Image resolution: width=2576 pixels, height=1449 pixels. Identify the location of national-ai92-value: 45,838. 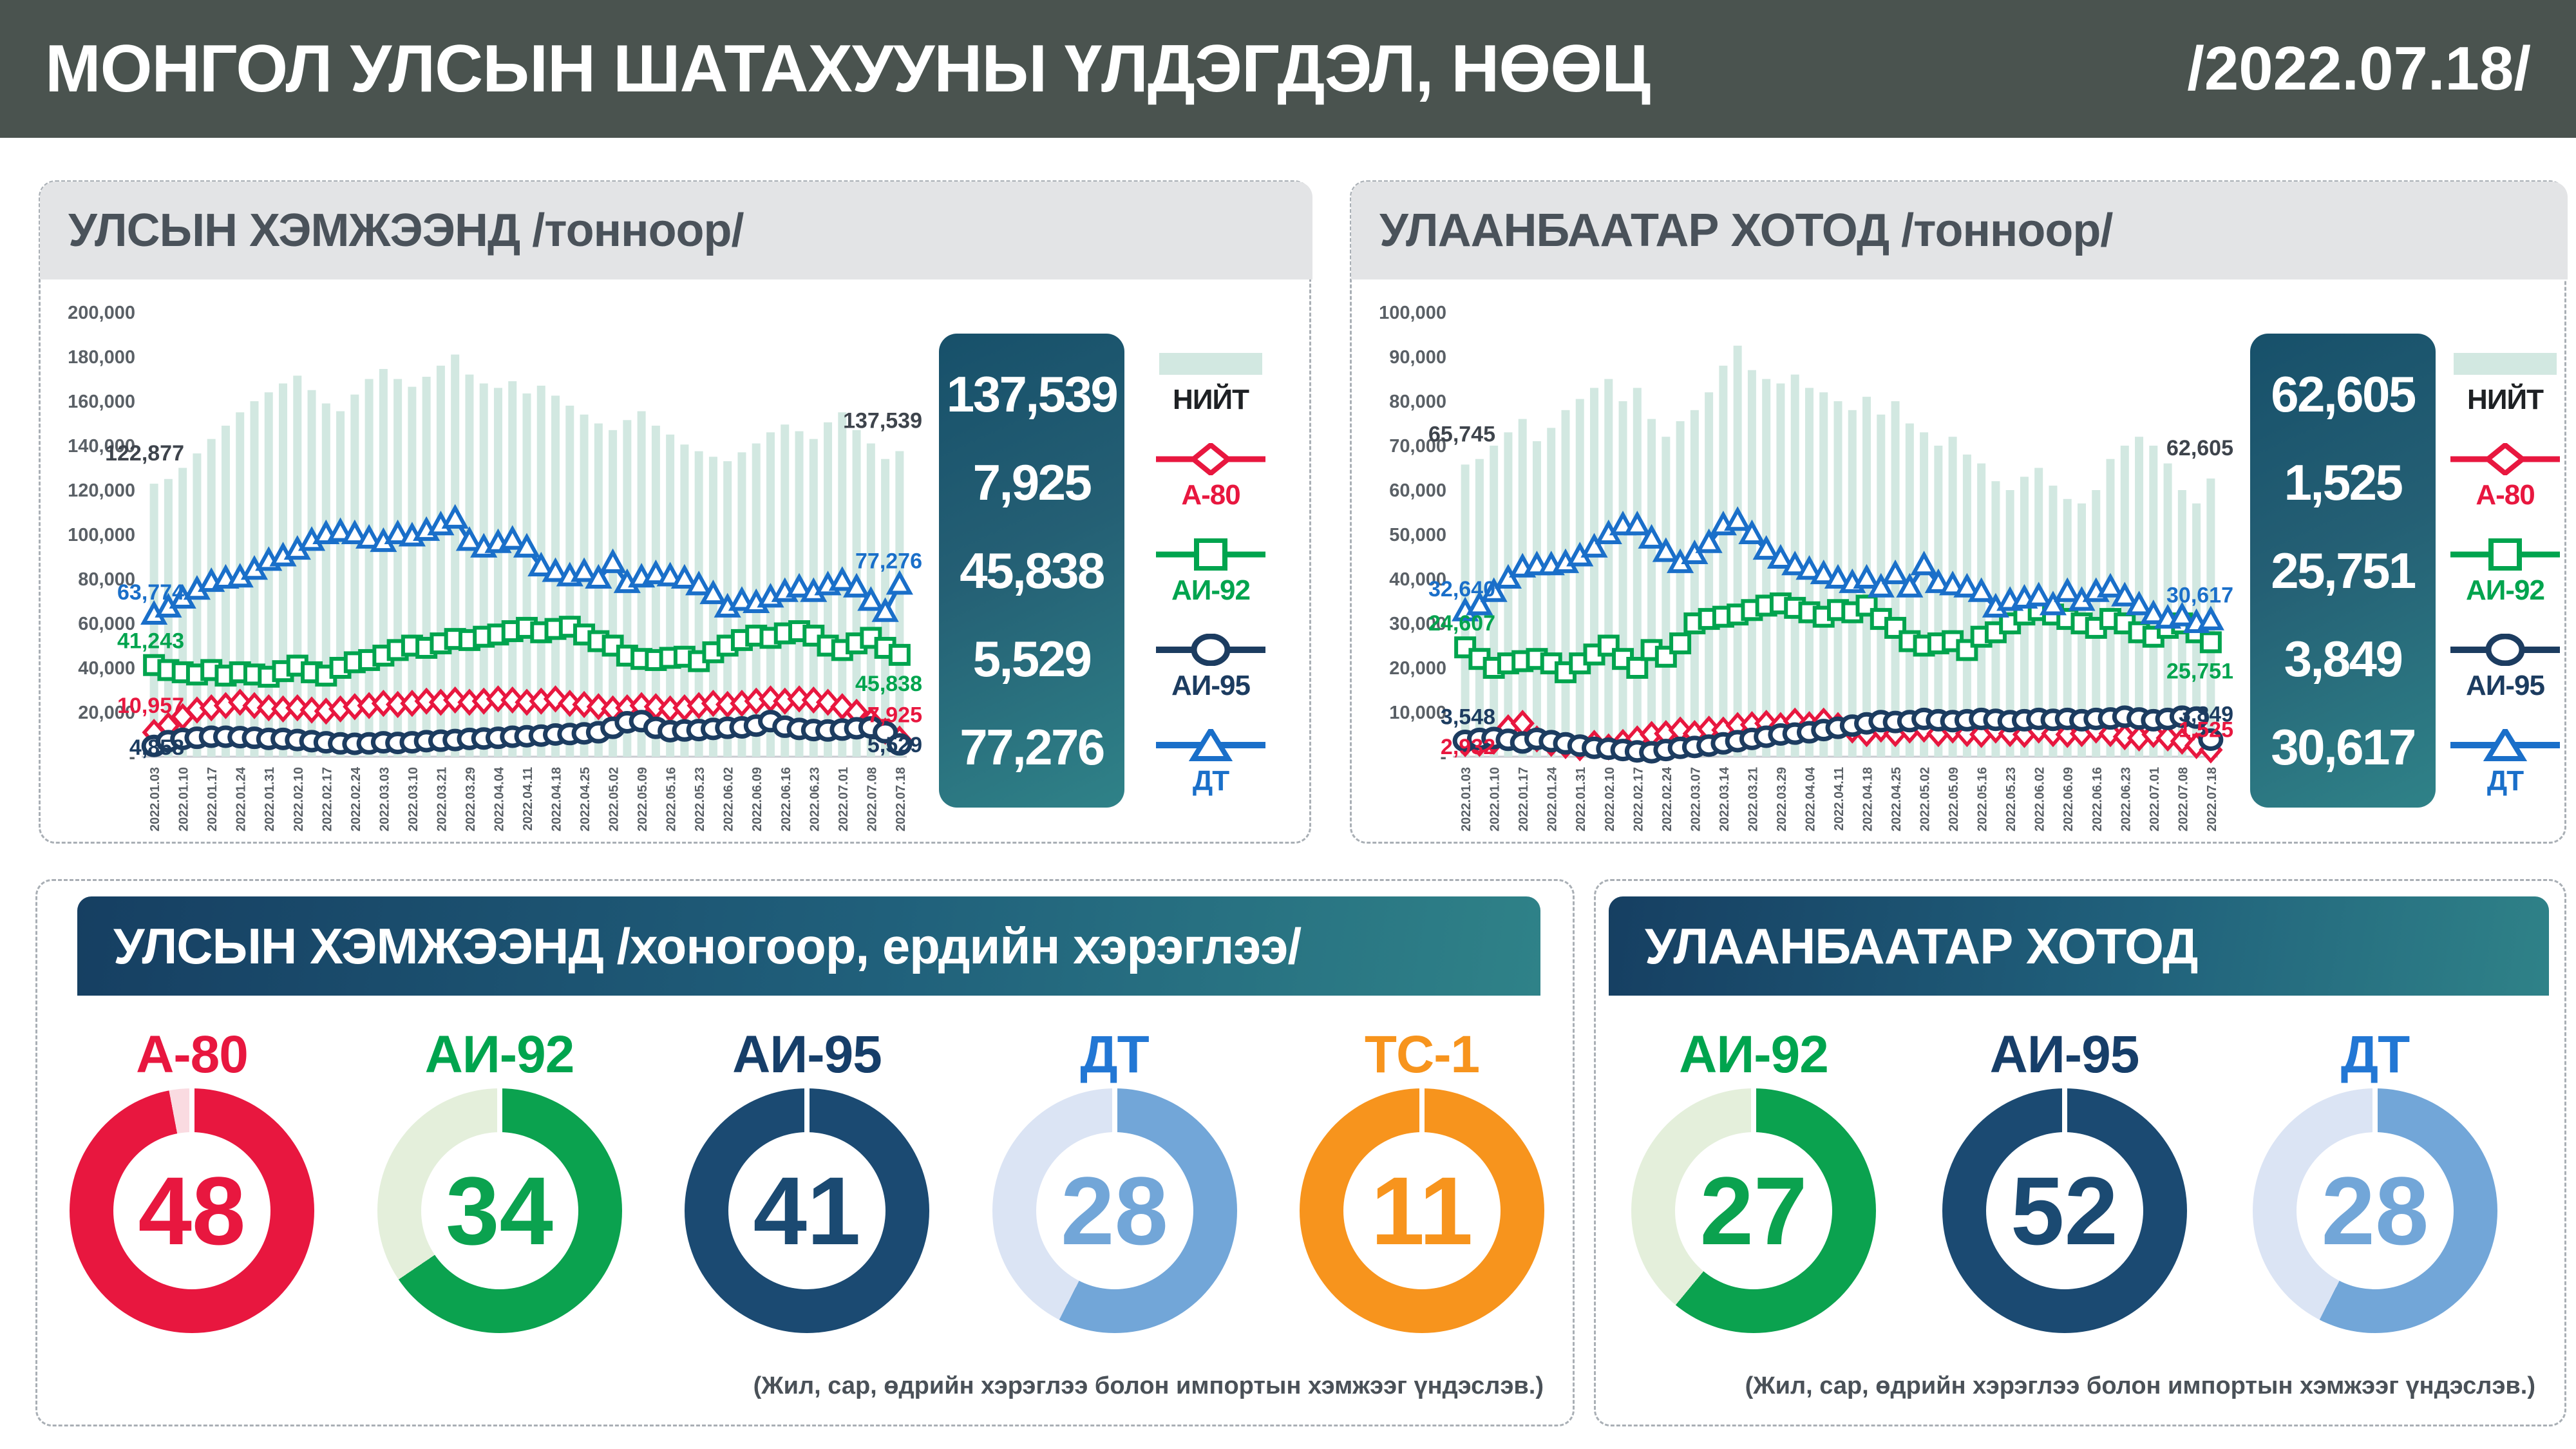
(1032, 570).